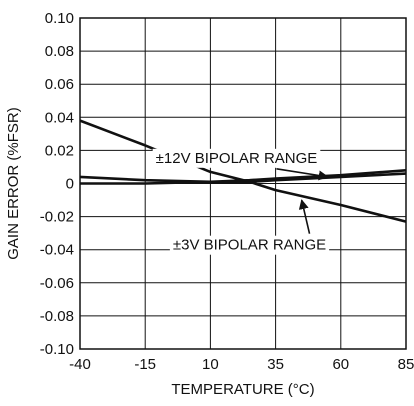 The width and height of the screenshot is (414, 406). Describe the element at coordinates (340, 364) in the screenshot. I see `x-tick-label: 60` at that location.